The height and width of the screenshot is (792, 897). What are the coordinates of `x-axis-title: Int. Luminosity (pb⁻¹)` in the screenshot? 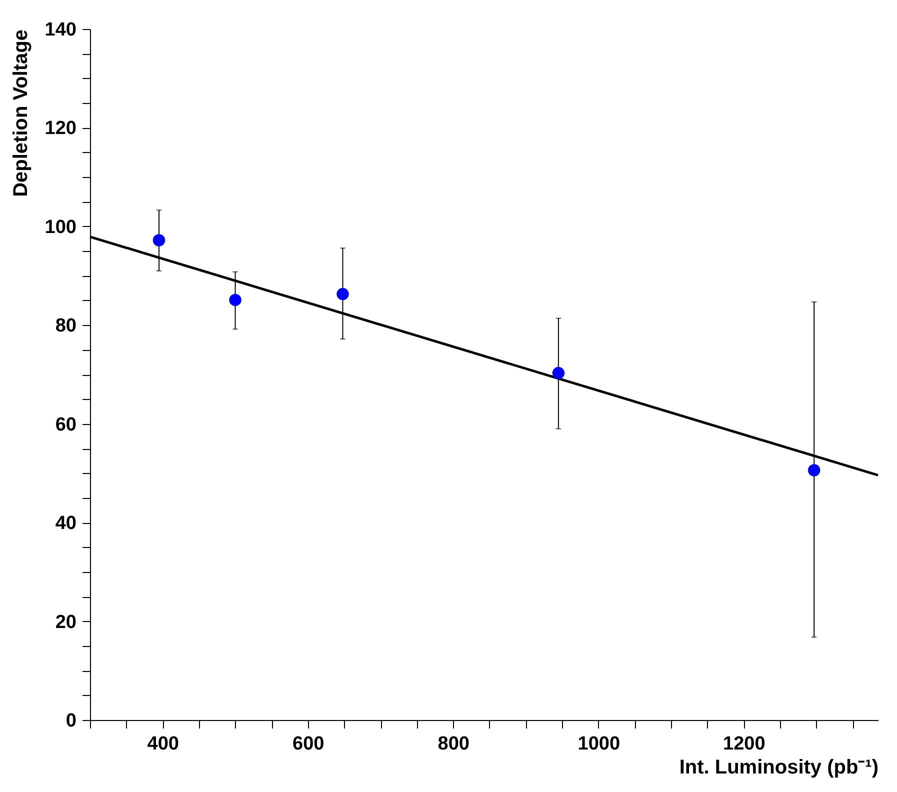 It's located at (778, 767).